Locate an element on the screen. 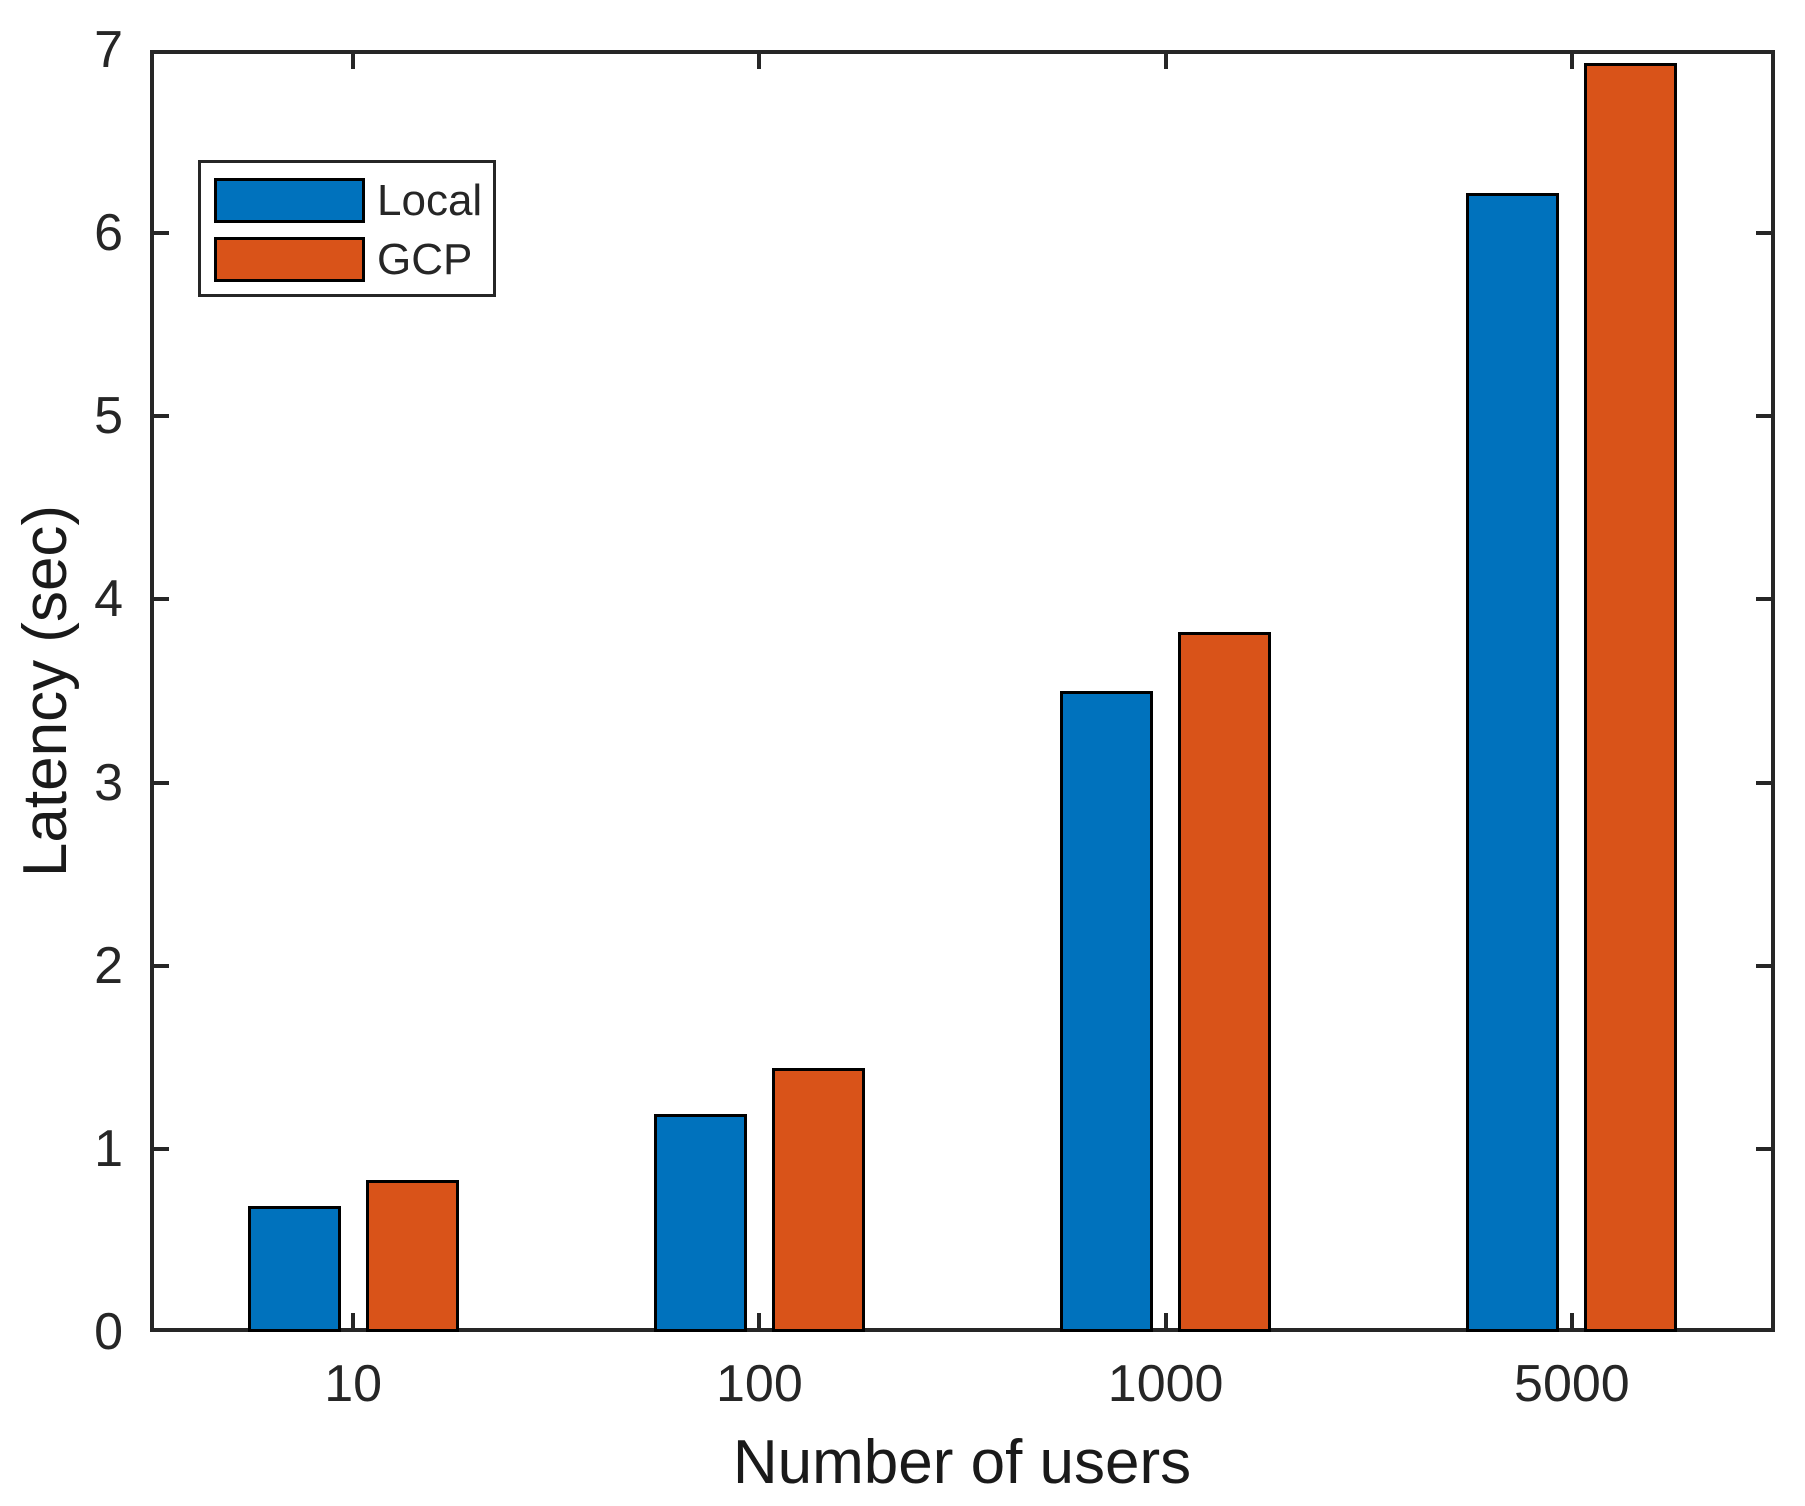  legend-item-gcp: GCP is located at coordinates (347, 259).